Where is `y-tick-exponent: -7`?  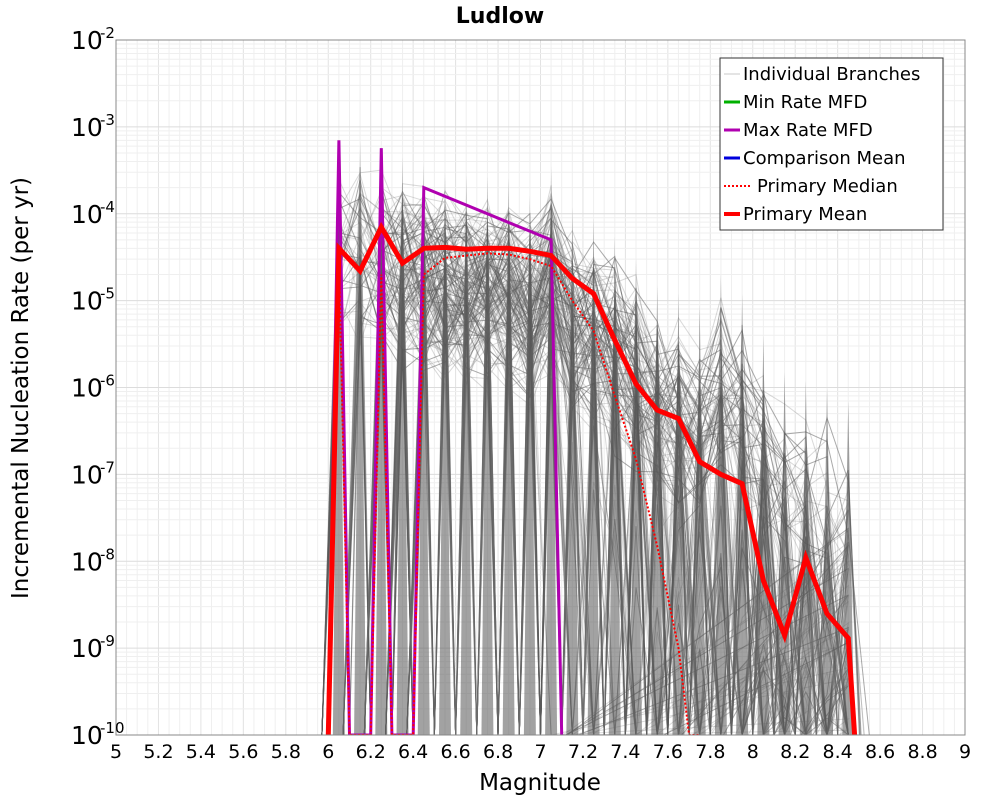
y-tick-exponent: -7 is located at coordinates (107, 467).